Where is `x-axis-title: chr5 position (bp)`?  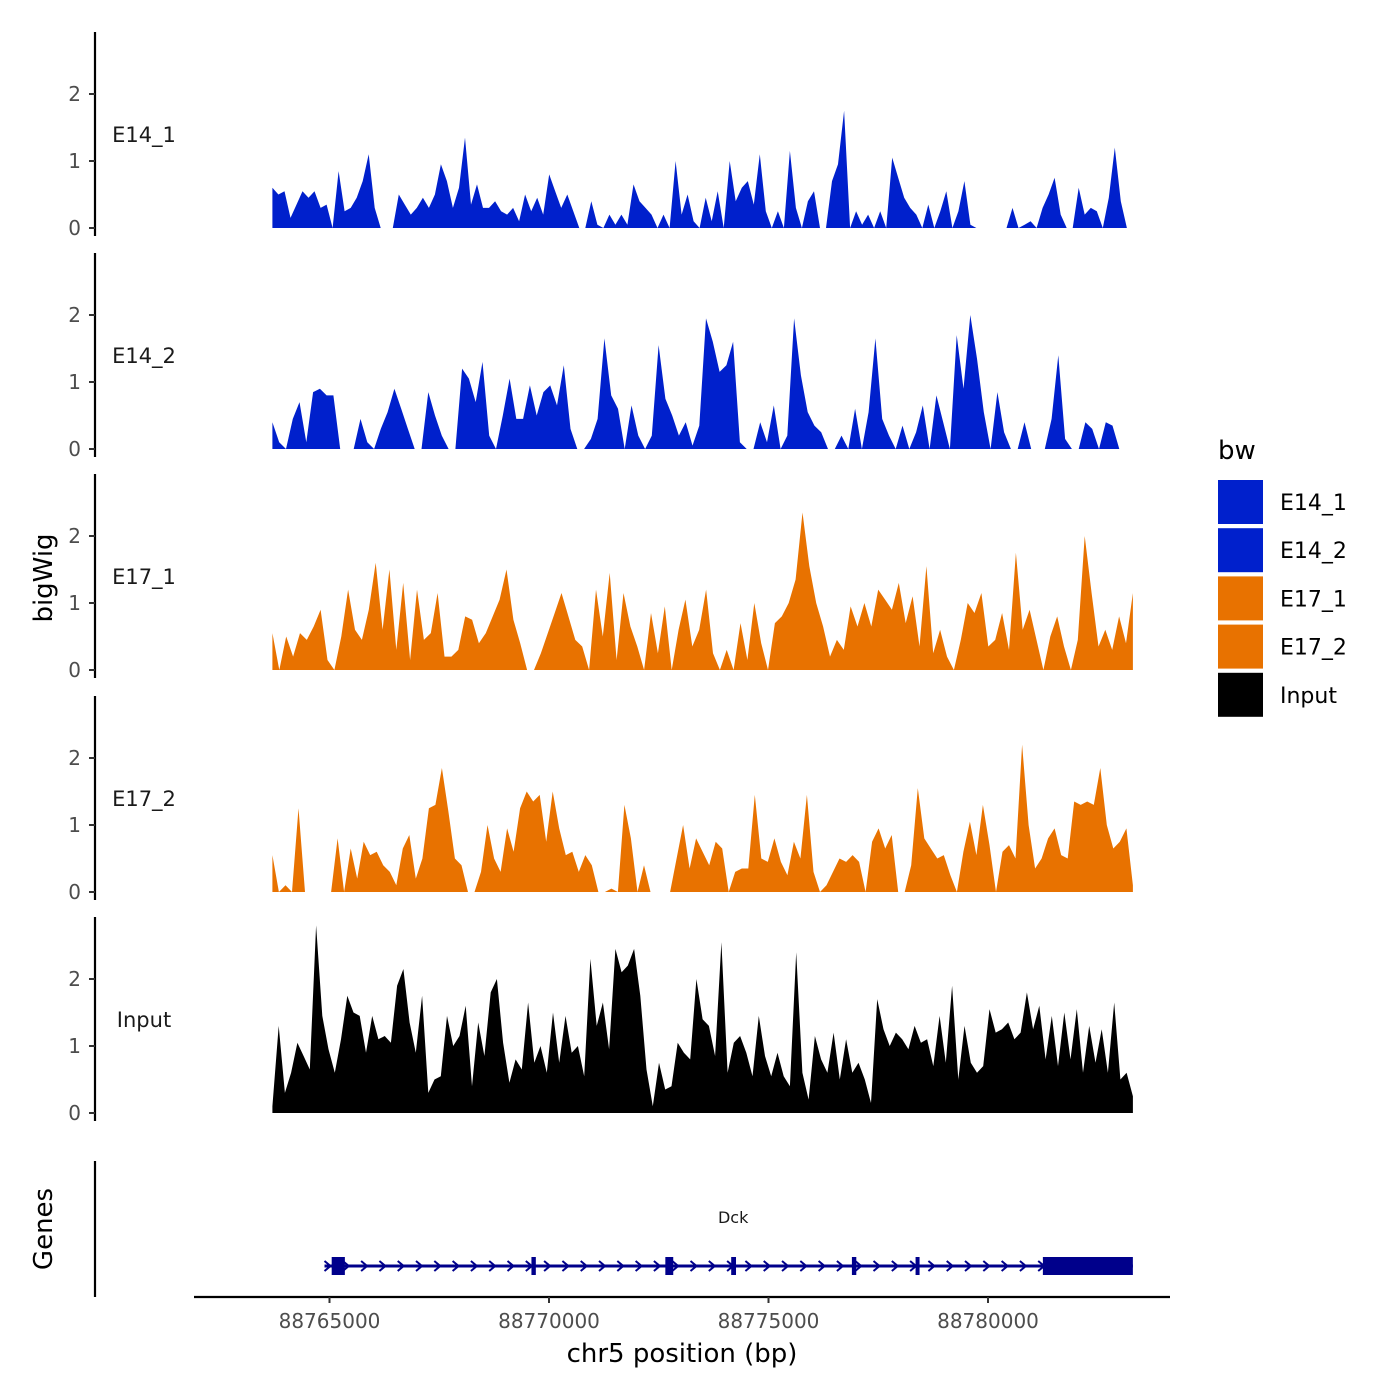
x-axis-title: chr5 position (bp) is located at coordinates (682, 1354).